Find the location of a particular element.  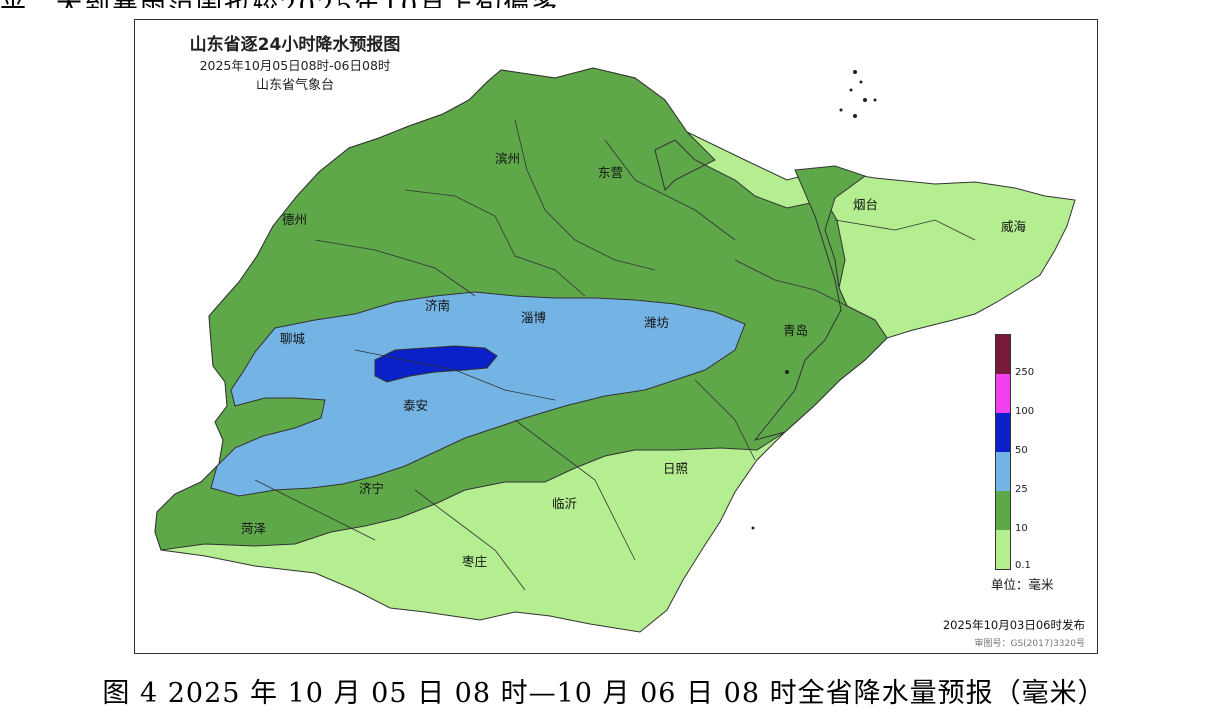

legend-swatch-0.1-10 is located at coordinates (1003, 549).